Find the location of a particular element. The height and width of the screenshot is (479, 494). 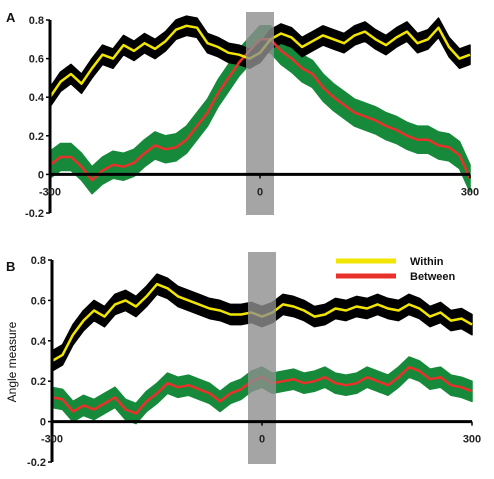

panel-b-between-band is located at coordinates (262, 390).